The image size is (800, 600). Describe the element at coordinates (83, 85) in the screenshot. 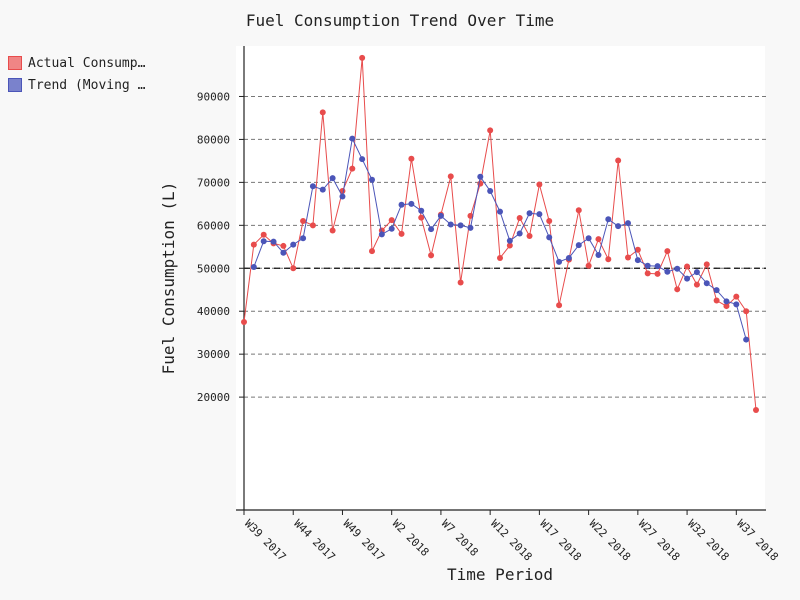

I see `legend-item-trend: Trend (Moving Average)` at that location.